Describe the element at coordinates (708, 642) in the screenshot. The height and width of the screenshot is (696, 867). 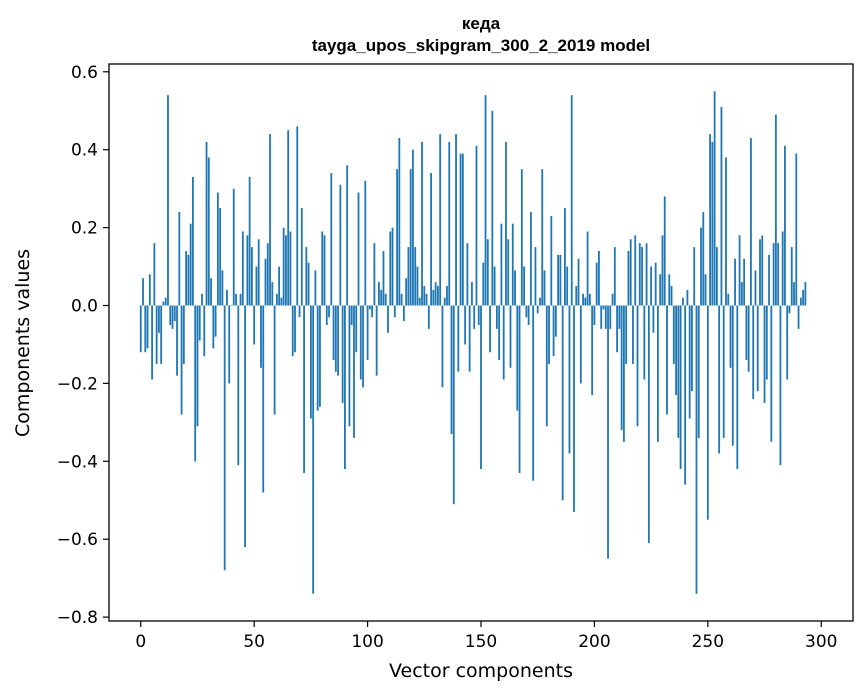
I see `x-tick-label: 250` at that location.